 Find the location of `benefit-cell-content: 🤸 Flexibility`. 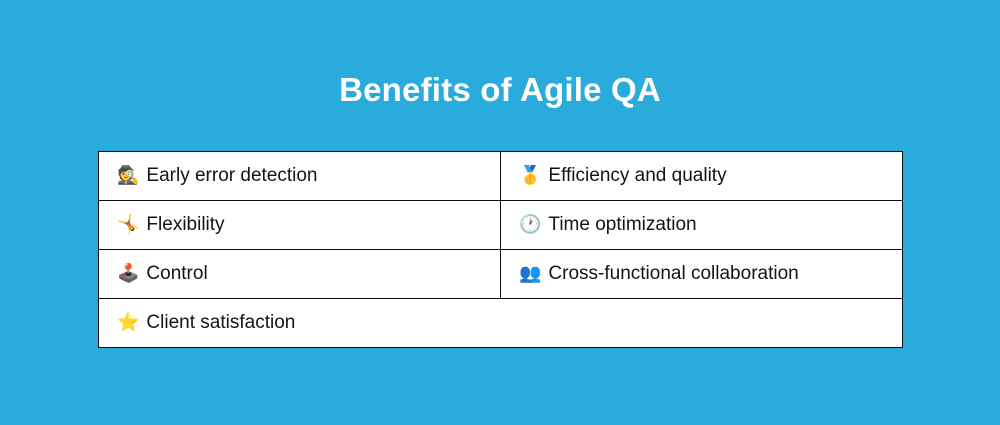

benefit-cell-content: 🤸 Flexibility is located at coordinates (308, 225).